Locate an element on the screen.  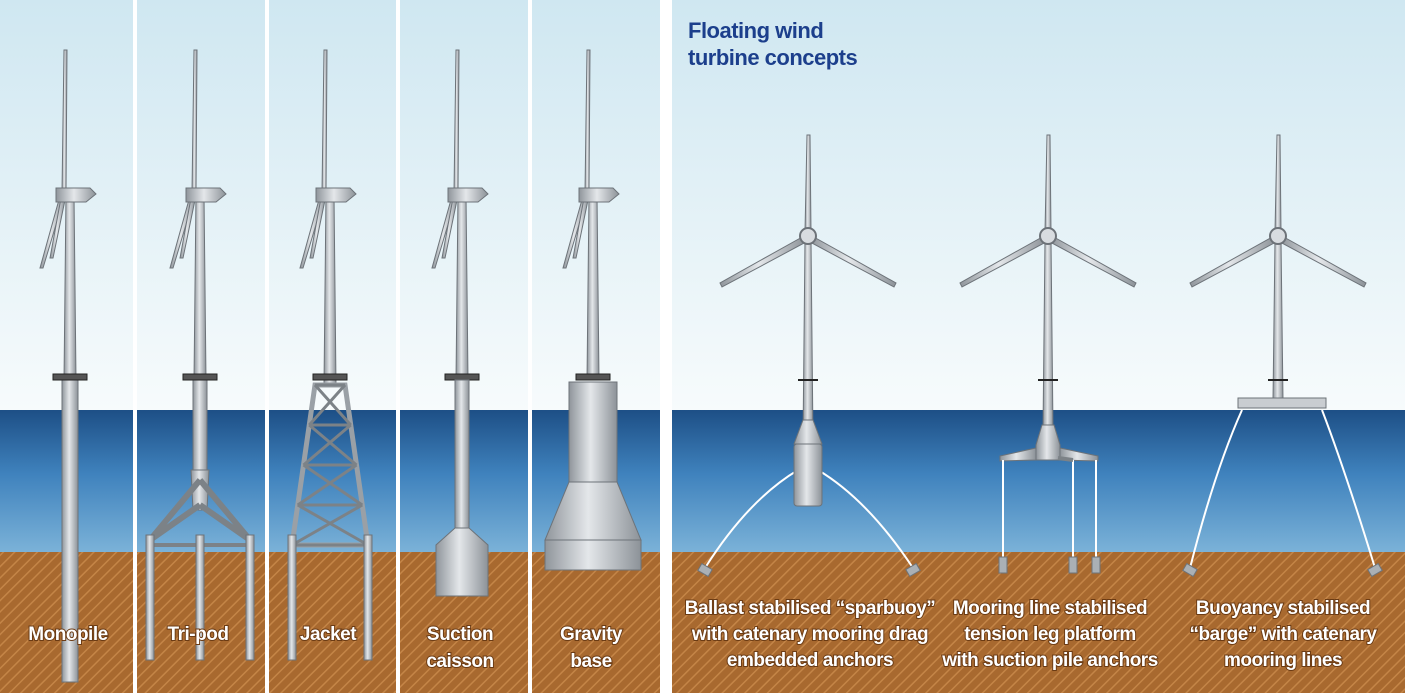
gravity-column is located at coordinates (593, 432).